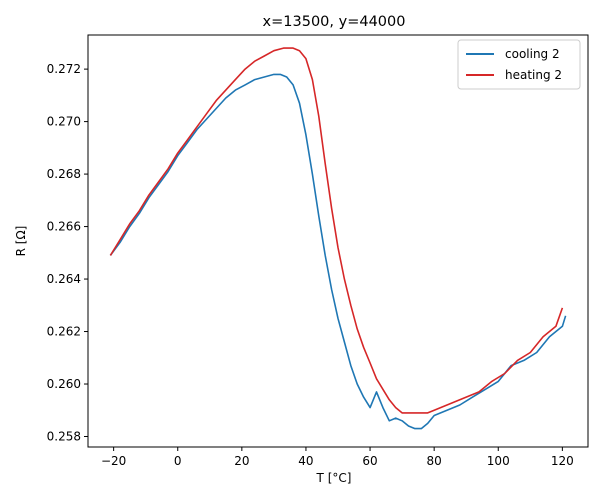  I want to click on y-tick-label: 0.264, so click(64, 279).